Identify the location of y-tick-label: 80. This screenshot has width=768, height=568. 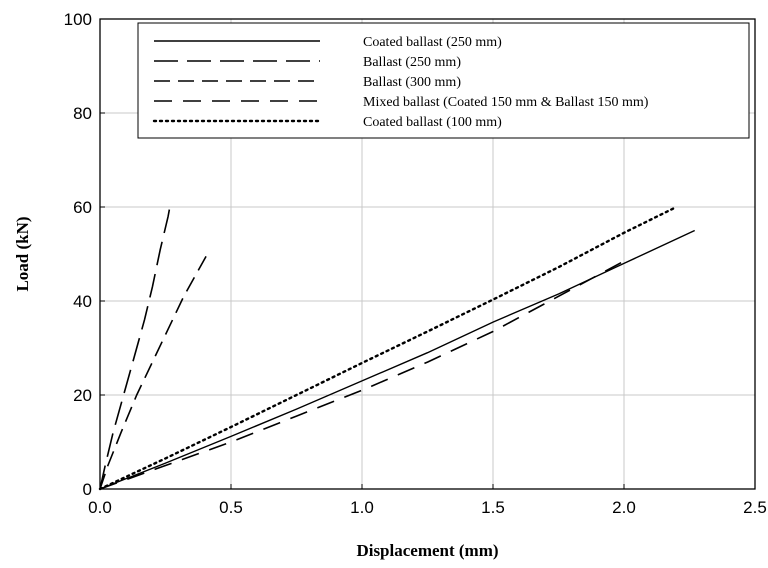
(82, 113).